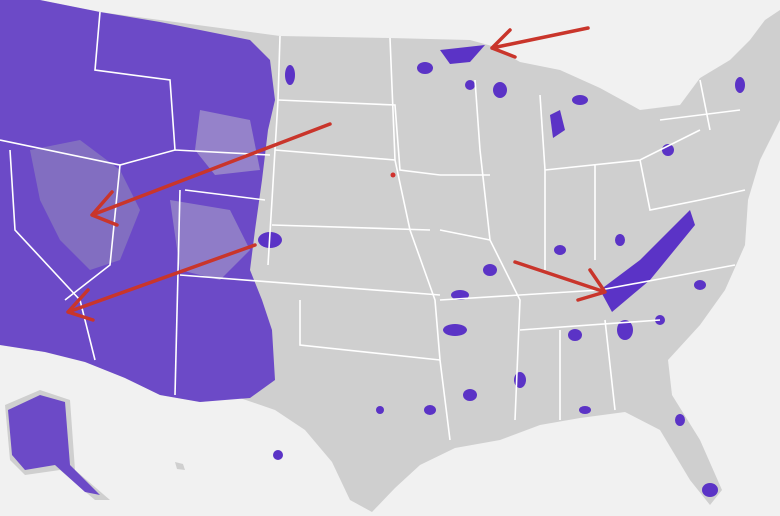  Describe the element at coordinates (180, 466) in the screenshot. I see `hawaii` at that location.